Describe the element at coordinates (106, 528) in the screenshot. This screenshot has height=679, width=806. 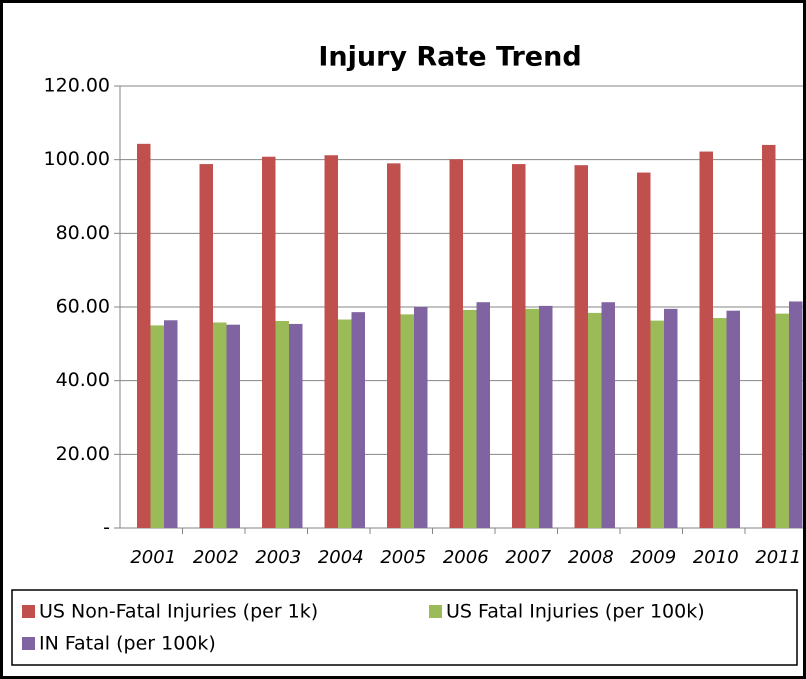
I see `y-tick-label: -` at that location.